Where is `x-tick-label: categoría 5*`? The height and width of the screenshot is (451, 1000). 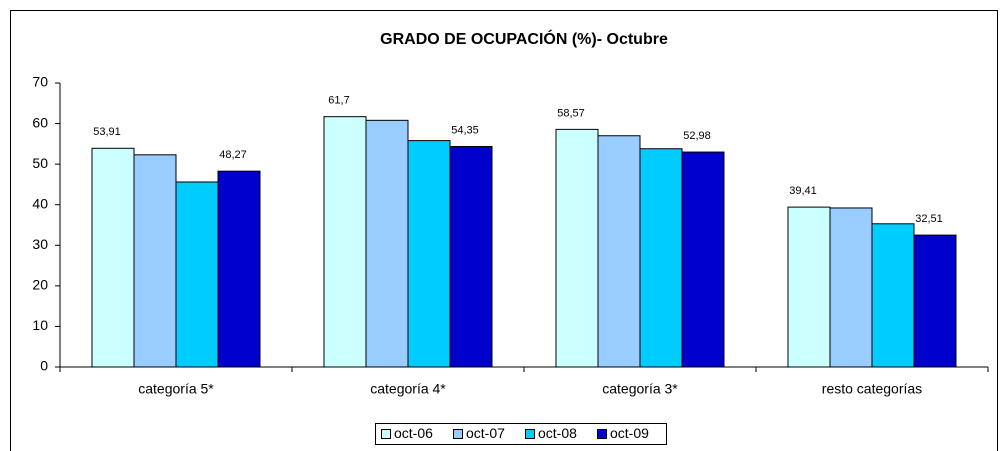
x-tick-label: categoría 5* is located at coordinates (176, 389).